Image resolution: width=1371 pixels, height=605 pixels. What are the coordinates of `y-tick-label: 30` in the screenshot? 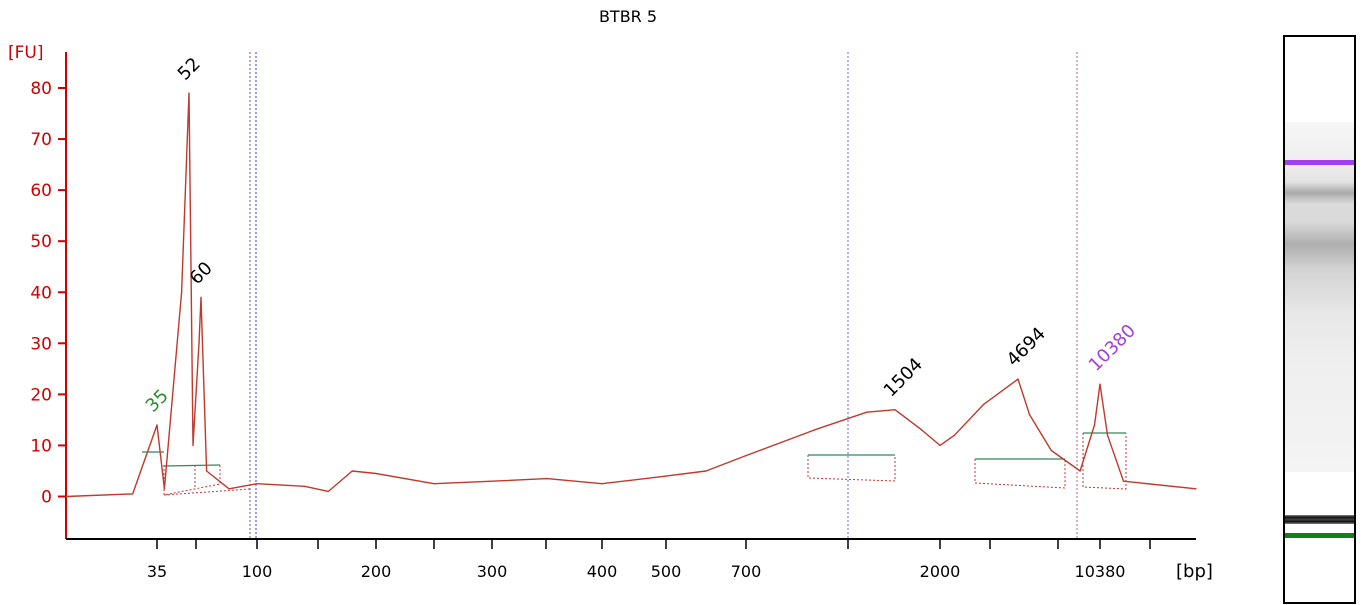 It's located at (41, 344).